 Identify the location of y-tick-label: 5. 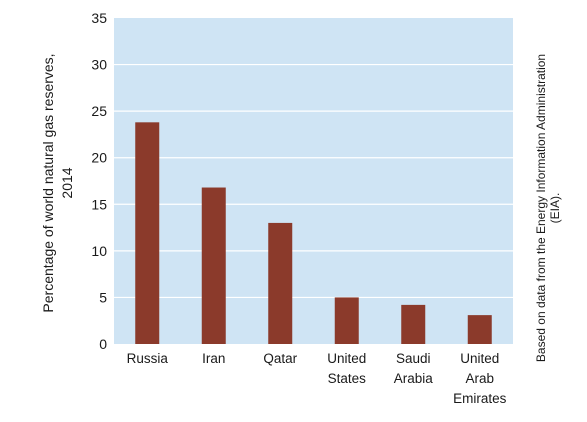
(103, 297).